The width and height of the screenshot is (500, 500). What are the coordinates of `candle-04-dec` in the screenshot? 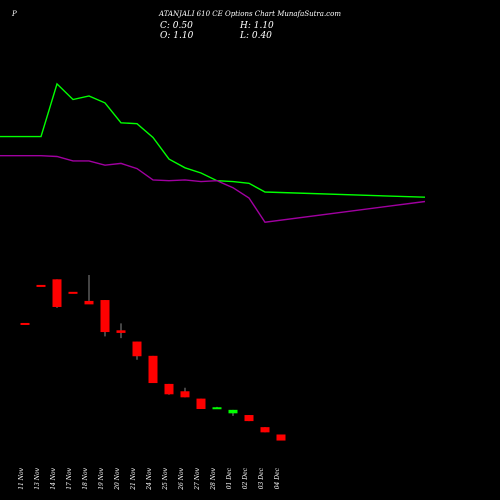 It's located at (281, 437).